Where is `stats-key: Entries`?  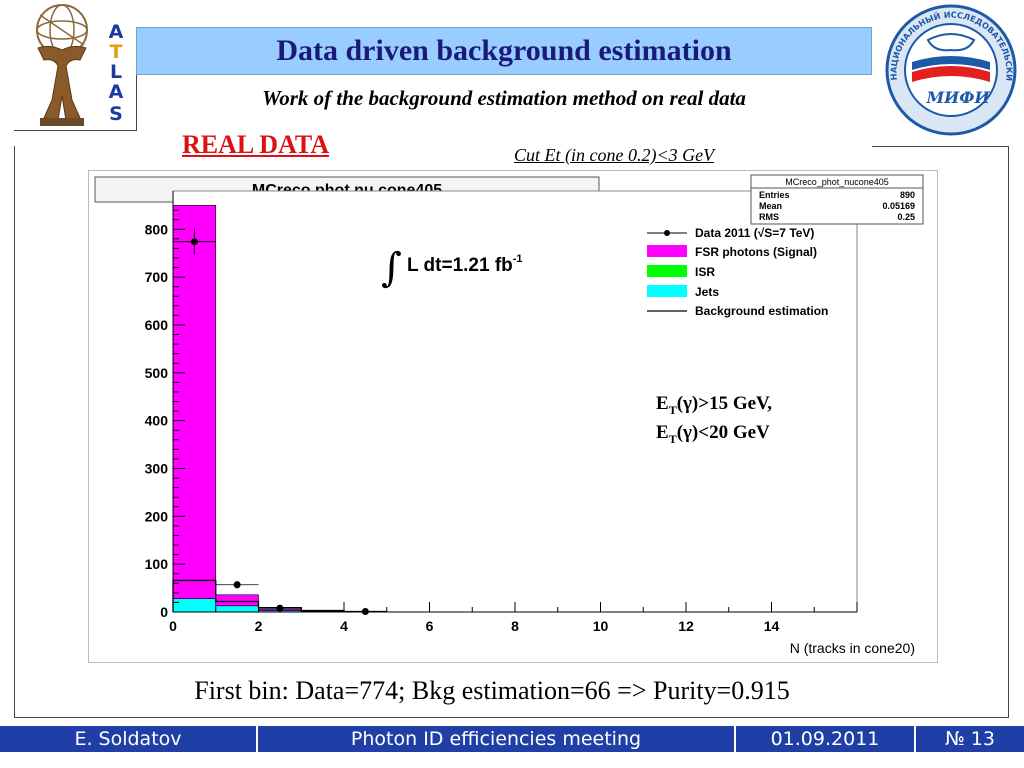 stats-key: Entries is located at coordinates (774, 195).